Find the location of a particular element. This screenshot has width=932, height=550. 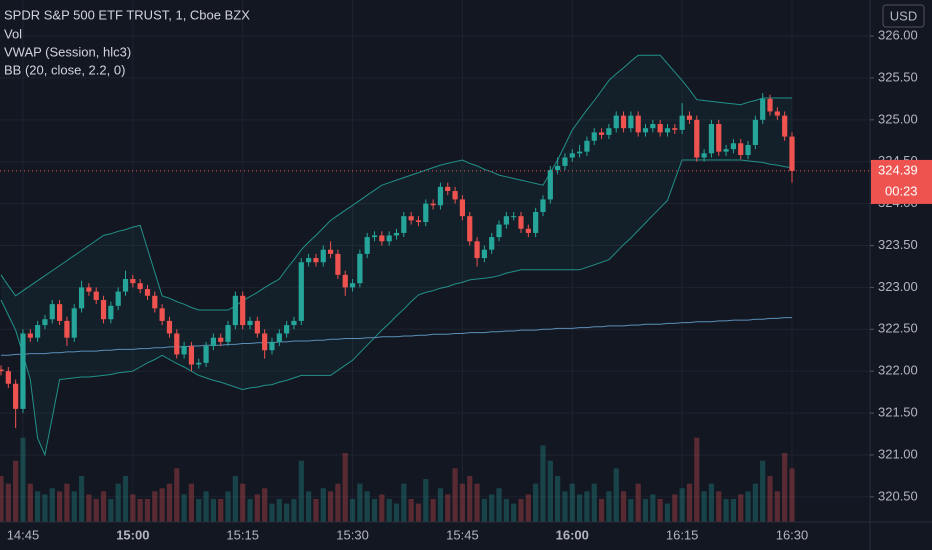

y-tick-label: 321.50 is located at coordinates (898, 412).